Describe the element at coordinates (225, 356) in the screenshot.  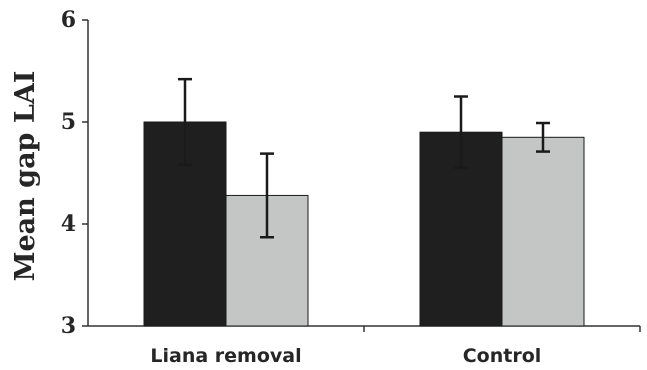
I see `x-tick-label: Liana removal` at that location.